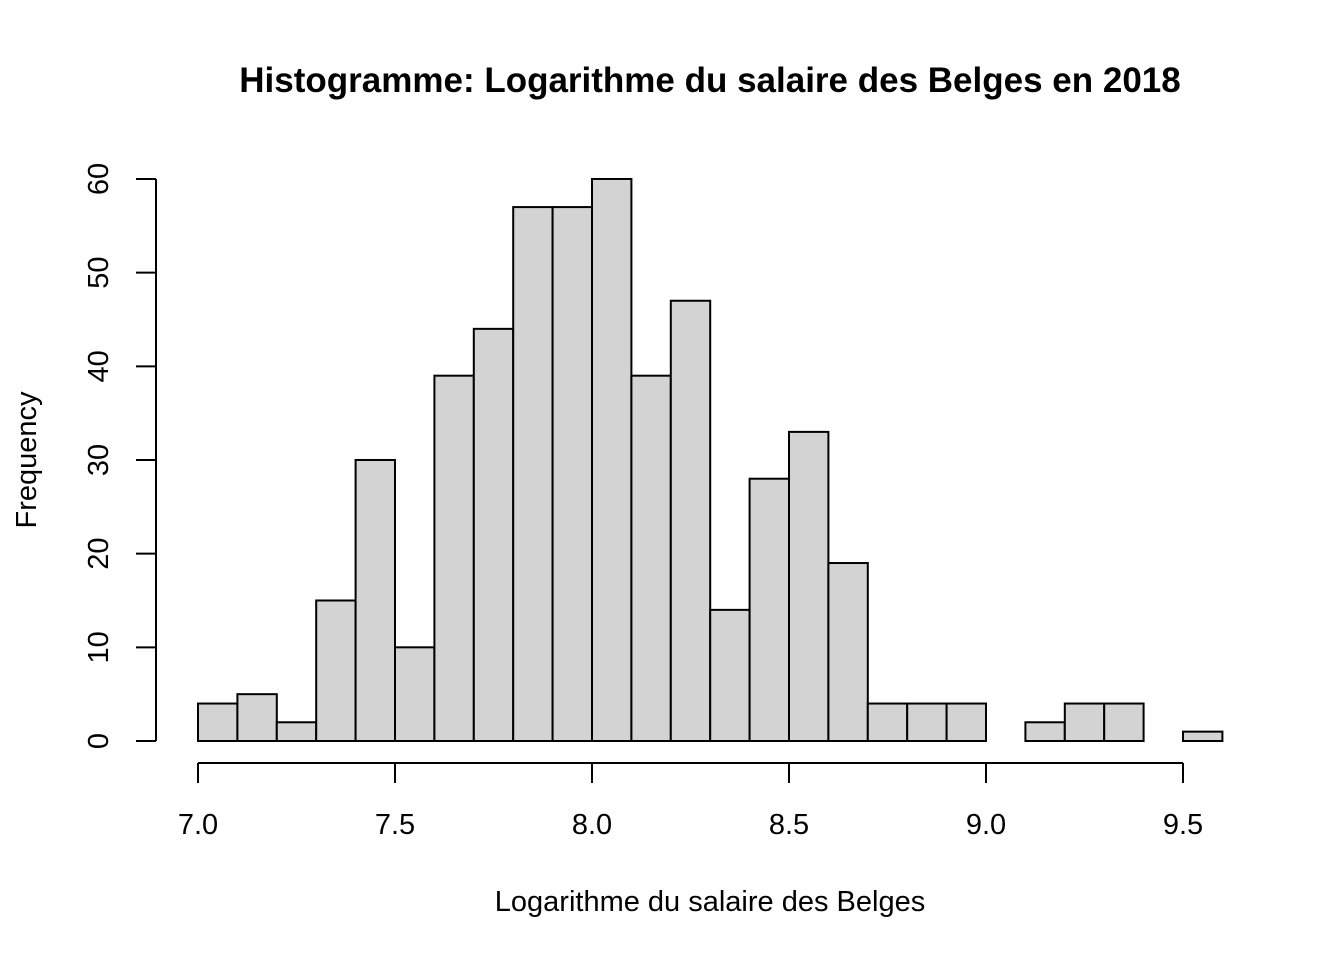 Image resolution: width=1344 pixels, height=960 pixels. What do you see at coordinates (120, 456) in the screenshot?
I see `y-axis: 0 10 20 30 40 50 60` at bounding box center [120, 456].